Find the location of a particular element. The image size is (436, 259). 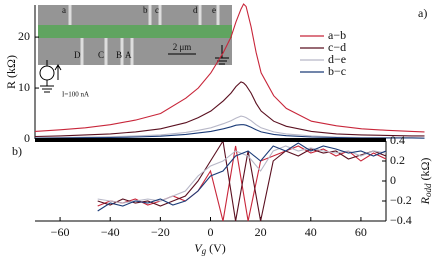

circuit is located at coordinates (134, 69).